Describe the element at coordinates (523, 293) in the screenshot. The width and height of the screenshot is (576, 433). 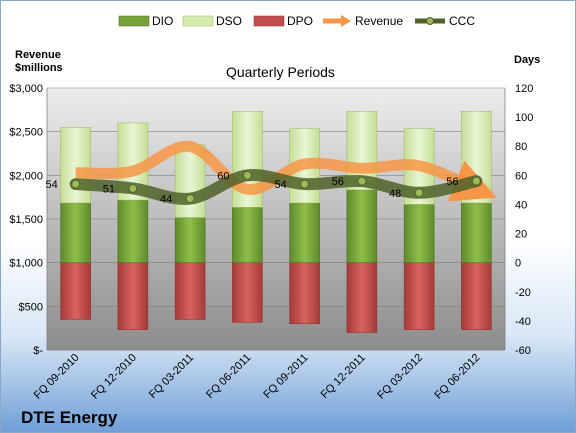
I see `right-tick-label: -20` at that location.